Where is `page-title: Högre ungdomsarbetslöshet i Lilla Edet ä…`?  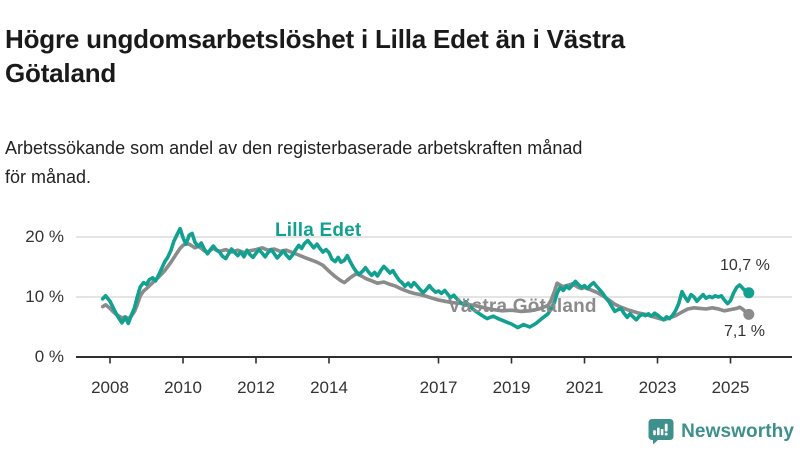
page-title: Högre ungdomsarbetslöshet i Lilla Edet ä… is located at coordinates (315, 56).